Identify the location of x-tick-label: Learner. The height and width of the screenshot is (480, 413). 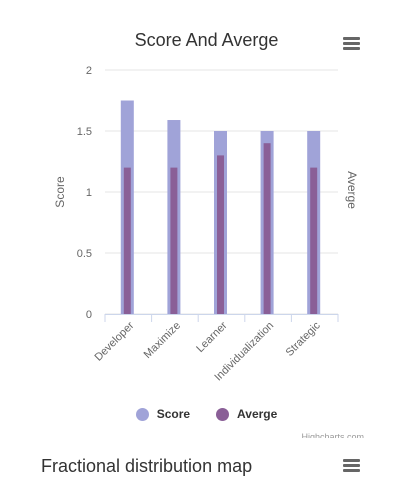
(212, 337).